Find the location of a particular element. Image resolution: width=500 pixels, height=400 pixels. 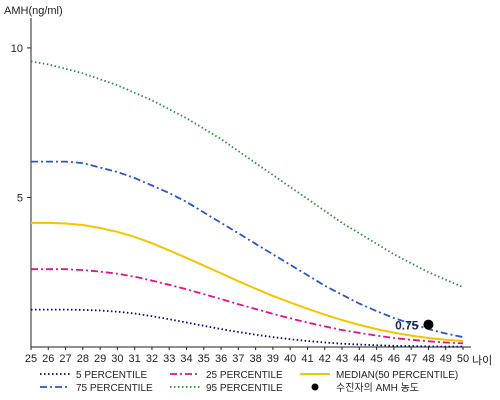

x-tick-label: 31 is located at coordinates (135, 359).